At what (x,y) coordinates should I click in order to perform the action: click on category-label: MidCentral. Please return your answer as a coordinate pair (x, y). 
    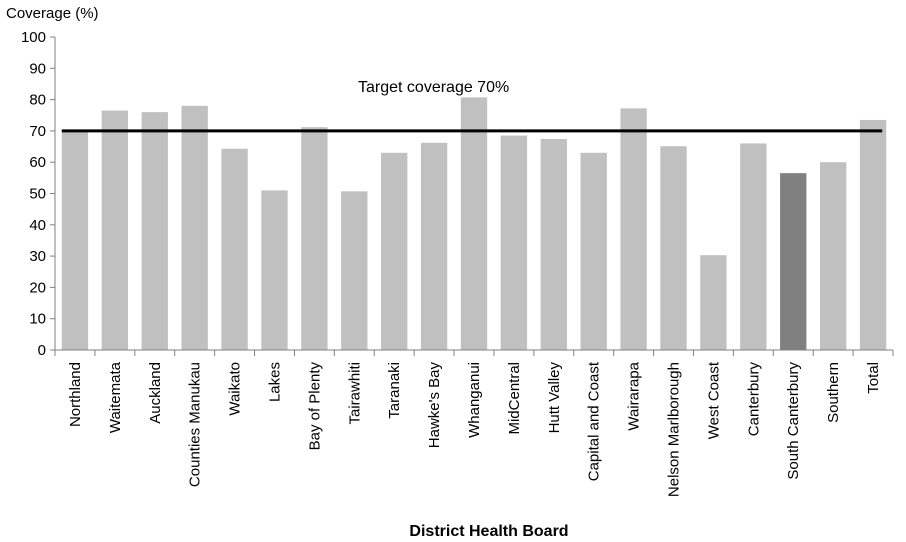
    Looking at the image, I should click on (514, 398).